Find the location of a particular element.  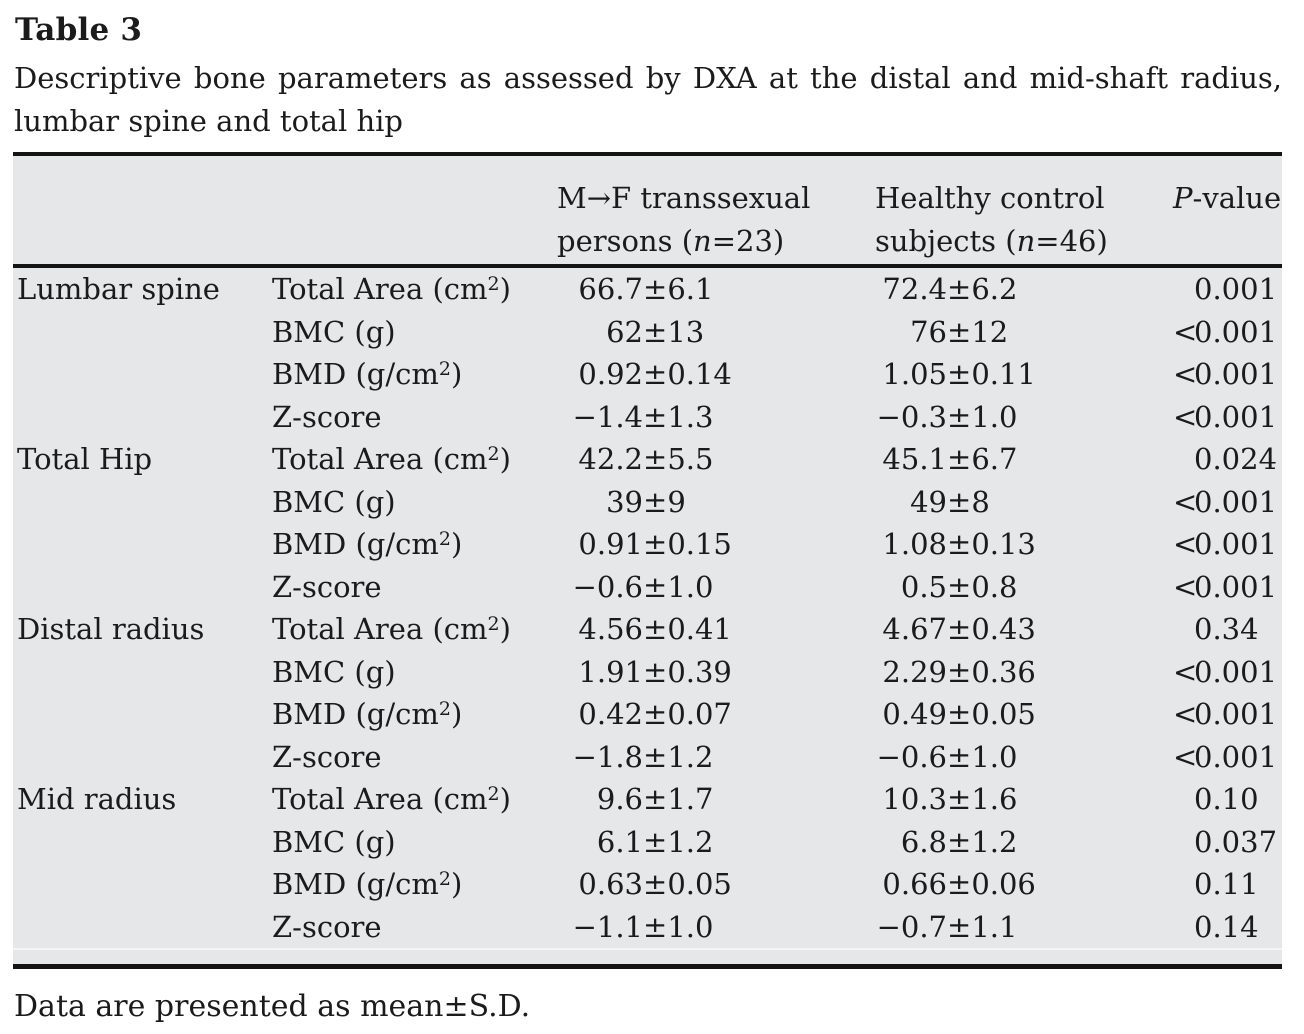

mf-value-cell: 1.91±0.39 is located at coordinates (716, 672).